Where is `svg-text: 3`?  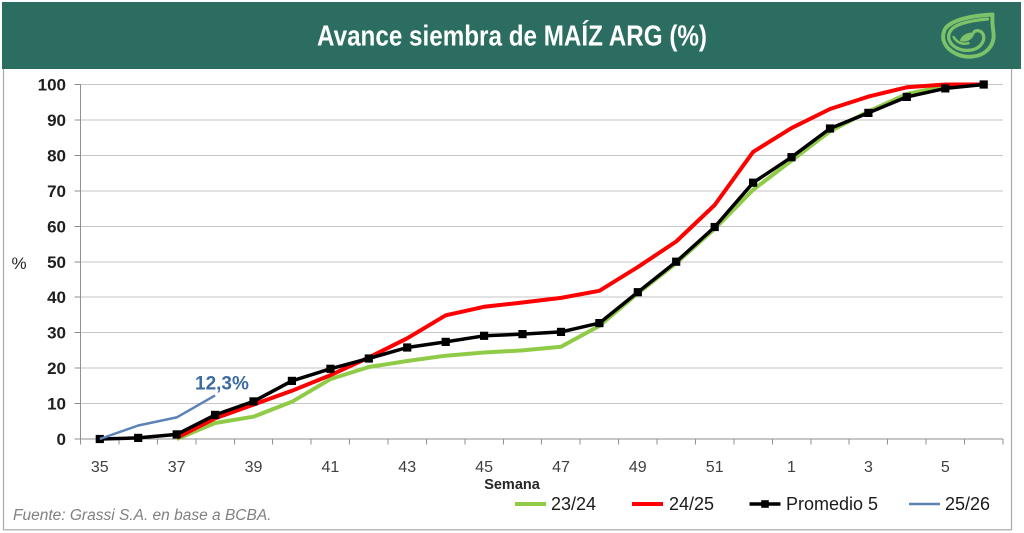 svg-text: 3 is located at coordinates (868, 467).